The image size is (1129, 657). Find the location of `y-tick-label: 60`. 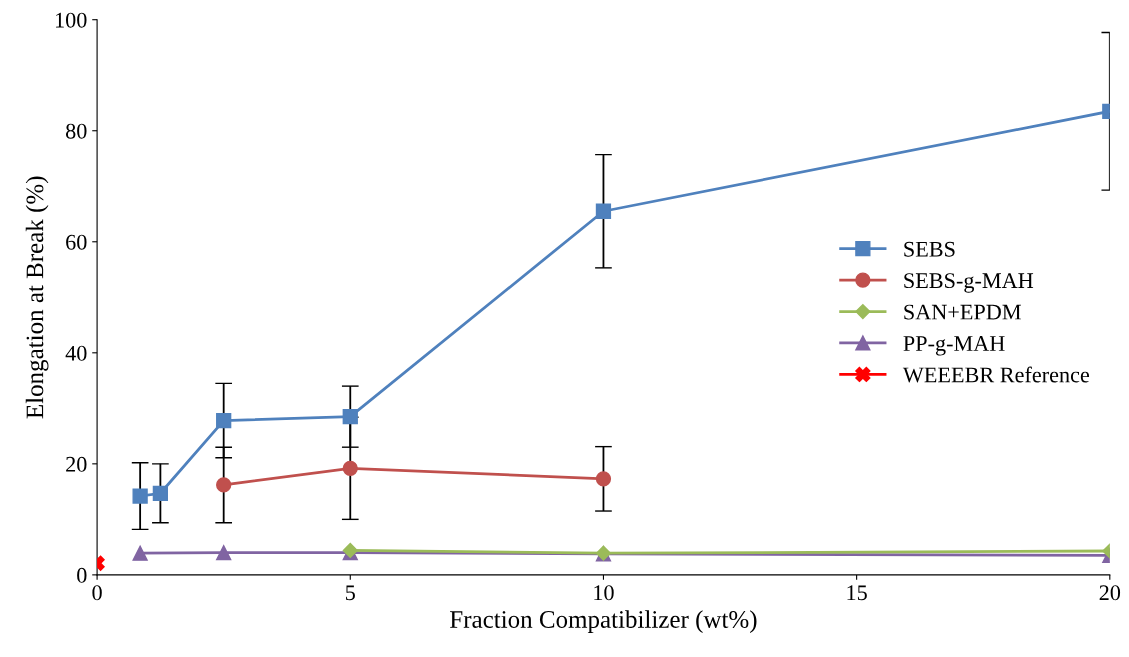

y-tick-label: 60 is located at coordinates (76, 242).